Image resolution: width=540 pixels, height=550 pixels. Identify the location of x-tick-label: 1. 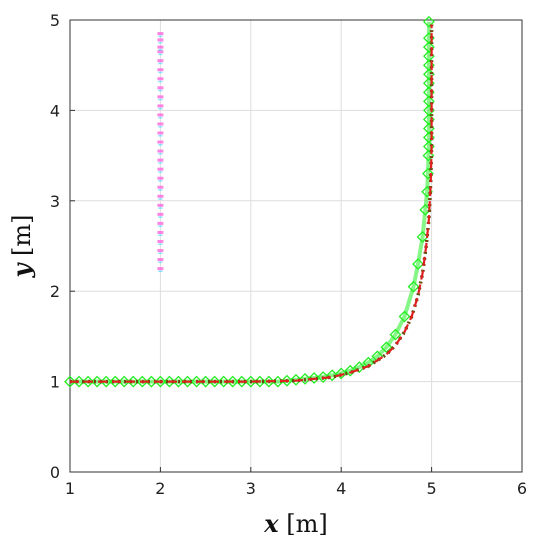
(70, 488).